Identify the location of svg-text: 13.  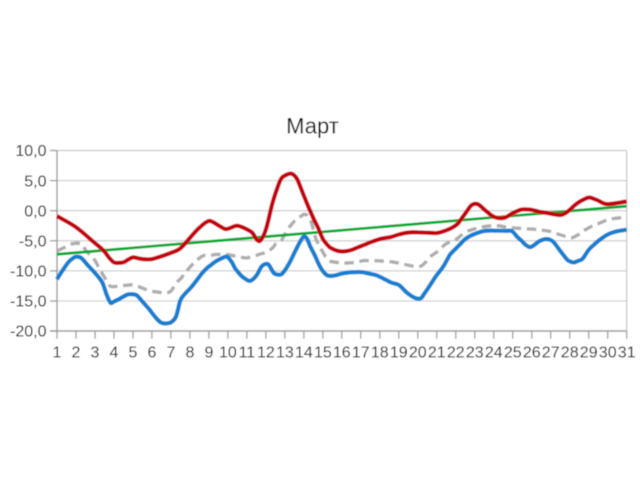
(285, 353).